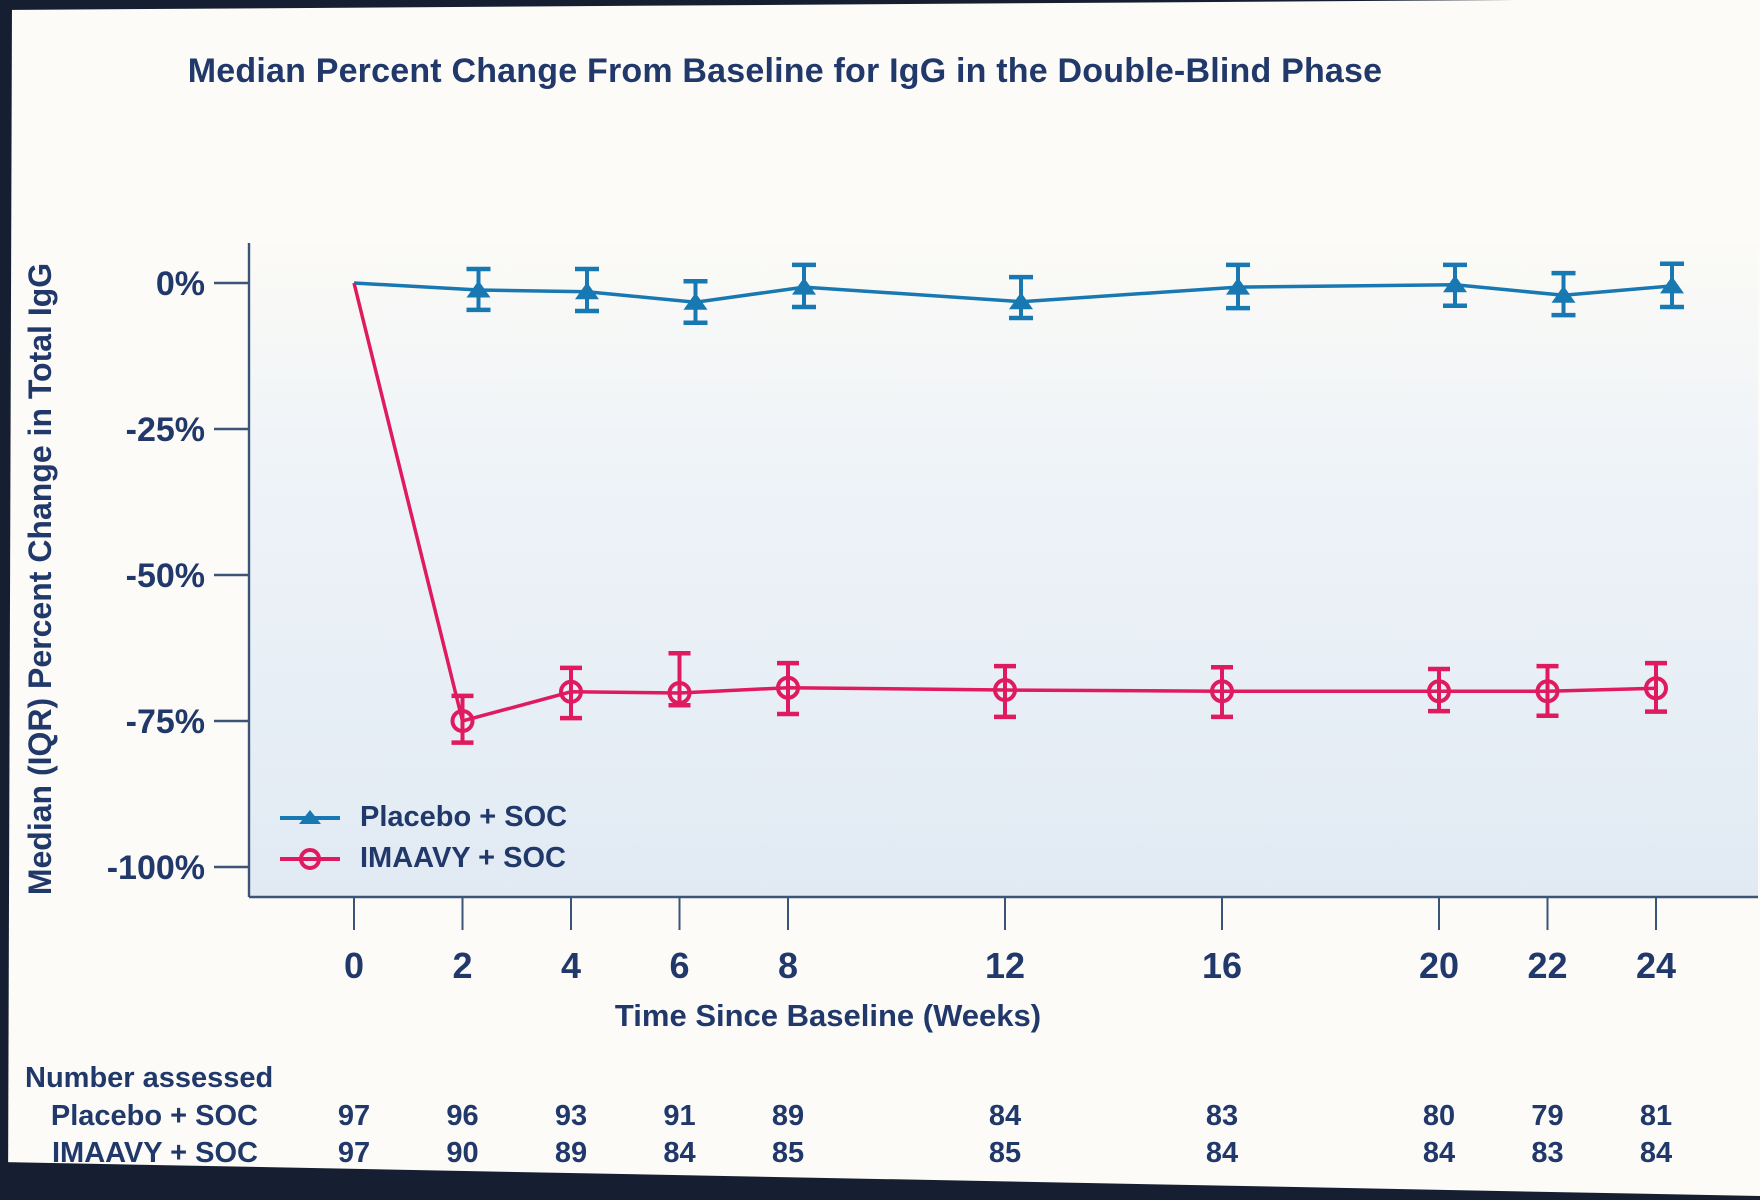 Image resolution: width=1760 pixels, height=1200 pixels. What do you see at coordinates (1547, 1116) in the screenshot?
I see `assessed-count: 79` at bounding box center [1547, 1116].